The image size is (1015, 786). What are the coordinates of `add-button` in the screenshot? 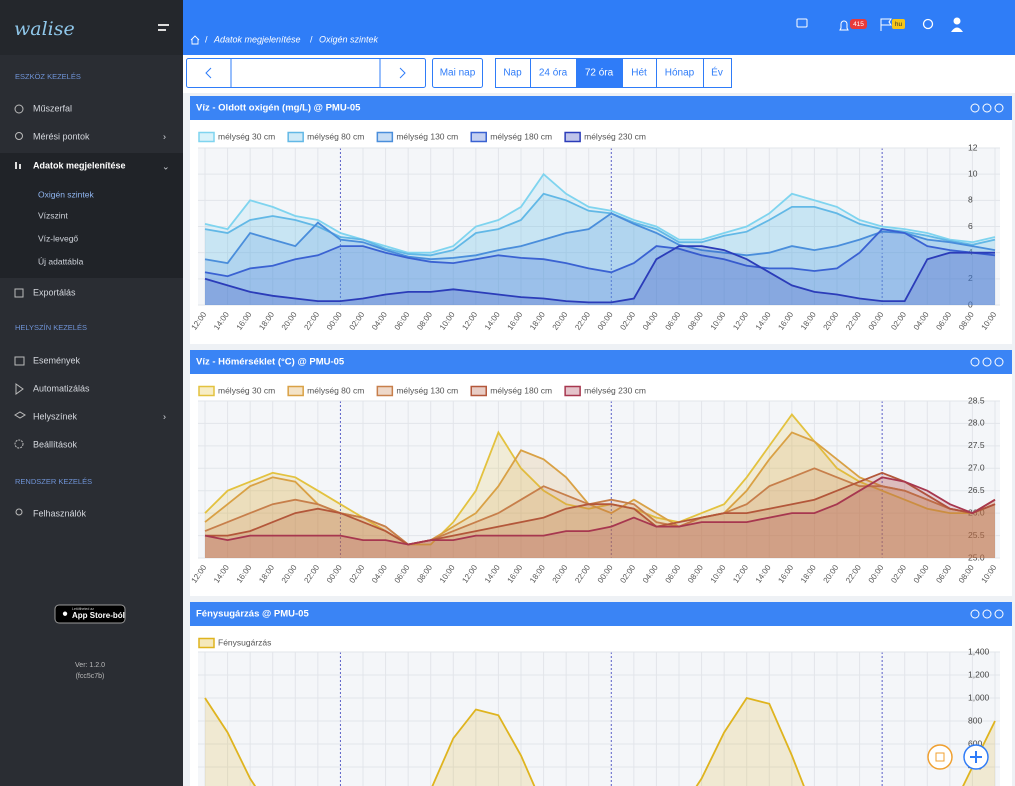 It's located at (976, 757).